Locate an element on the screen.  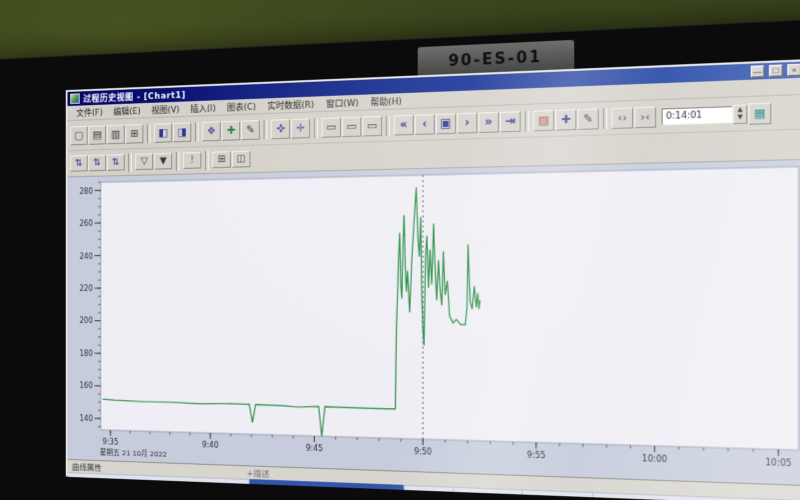
x-tick-label: 10:05 is located at coordinates (778, 462).